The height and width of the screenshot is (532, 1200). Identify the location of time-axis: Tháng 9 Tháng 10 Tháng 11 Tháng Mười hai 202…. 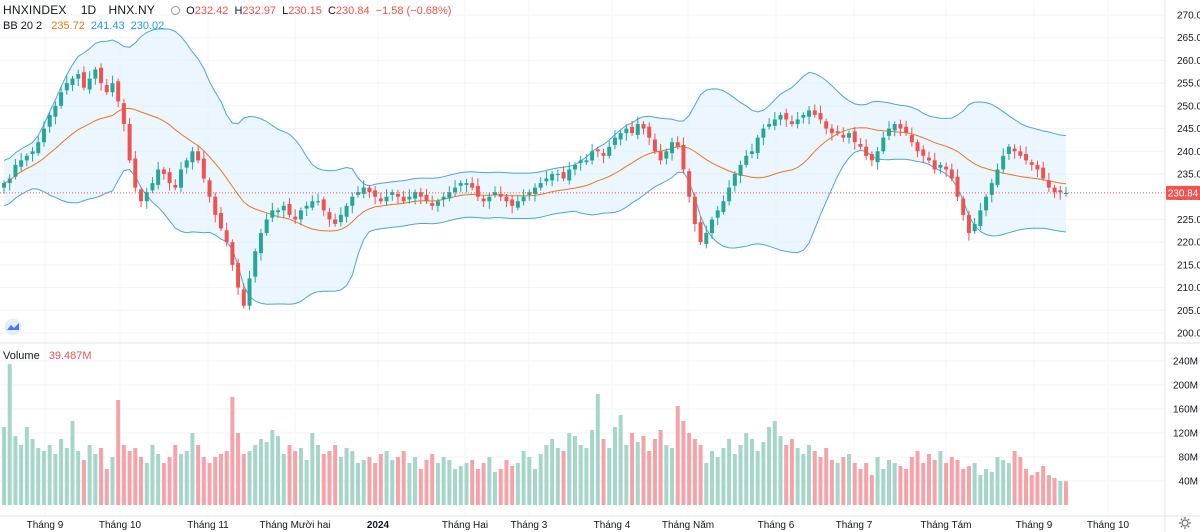
(578, 525).